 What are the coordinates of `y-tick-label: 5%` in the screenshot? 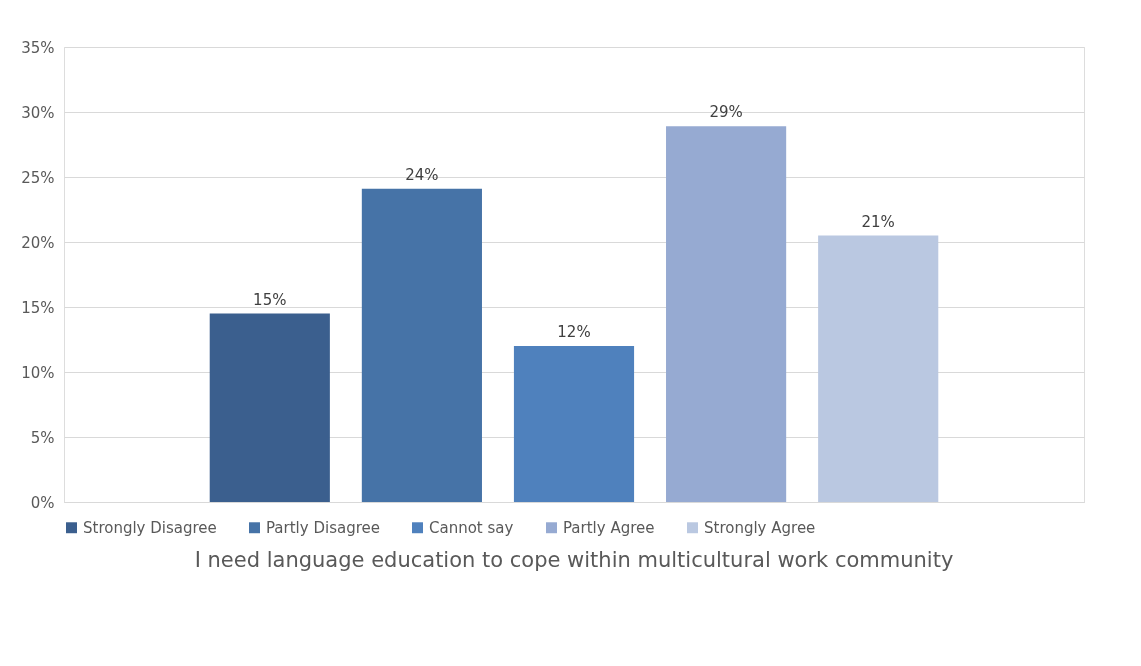 It's located at (42, 437).